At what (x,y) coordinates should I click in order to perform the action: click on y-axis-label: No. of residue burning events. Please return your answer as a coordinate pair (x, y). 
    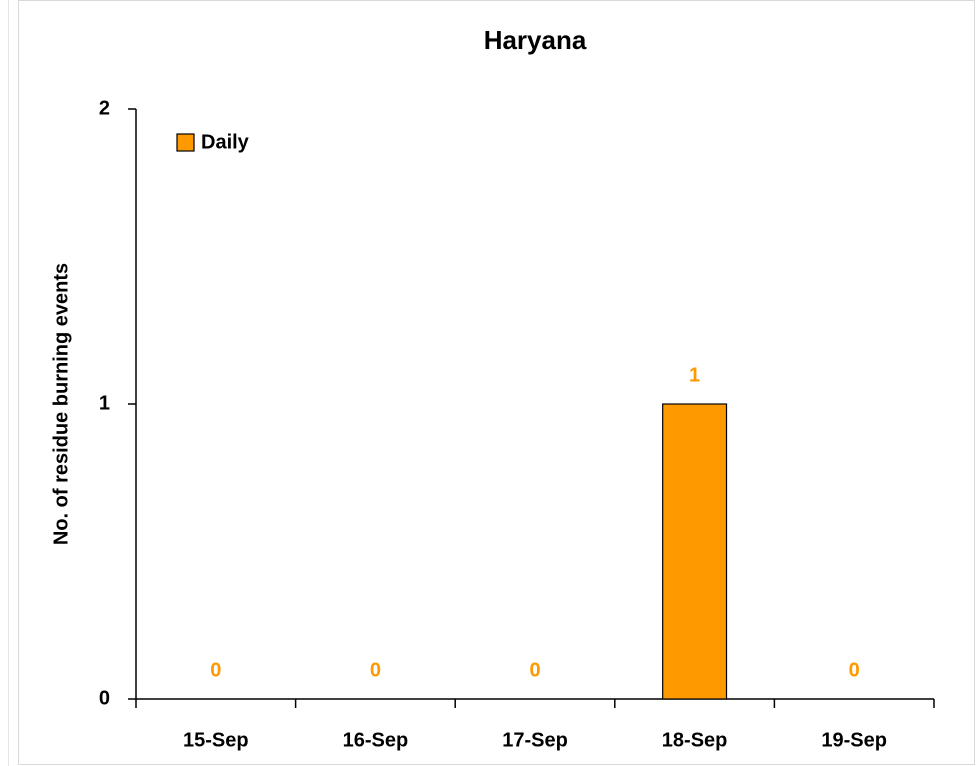
    Looking at the image, I should click on (61, 404).